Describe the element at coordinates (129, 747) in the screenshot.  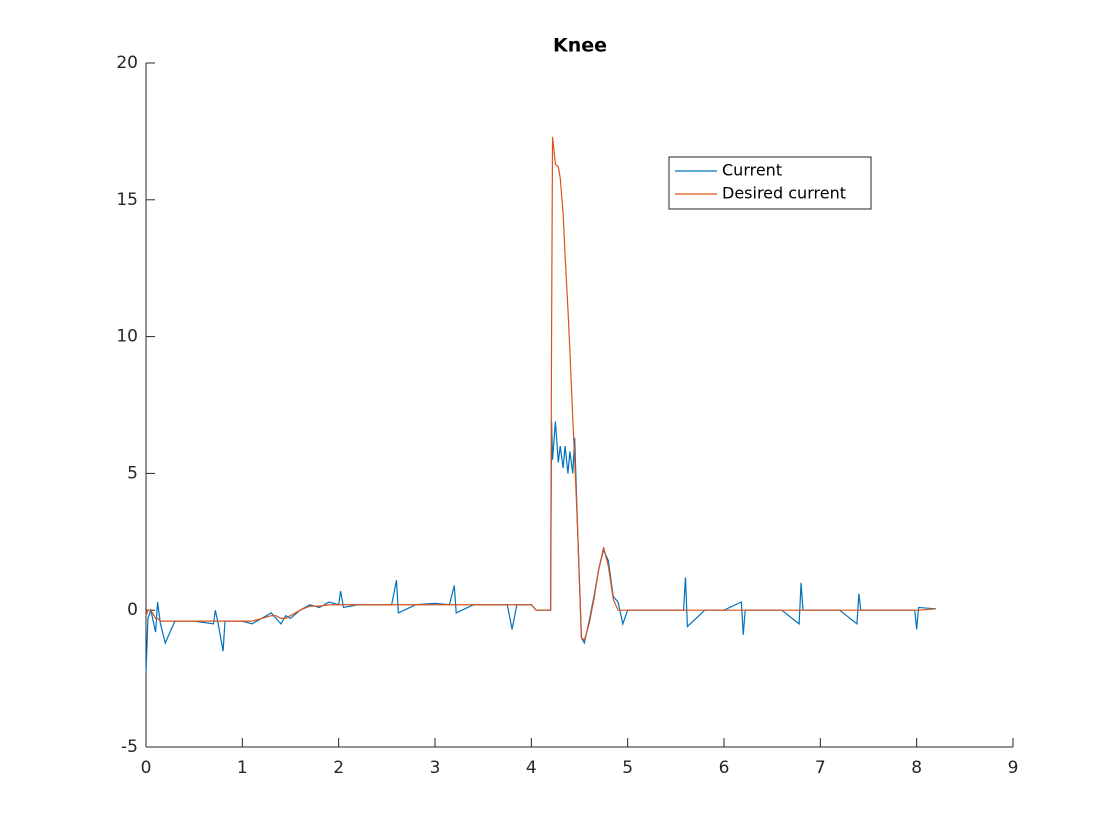
I see `y-tick-label: -5` at that location.